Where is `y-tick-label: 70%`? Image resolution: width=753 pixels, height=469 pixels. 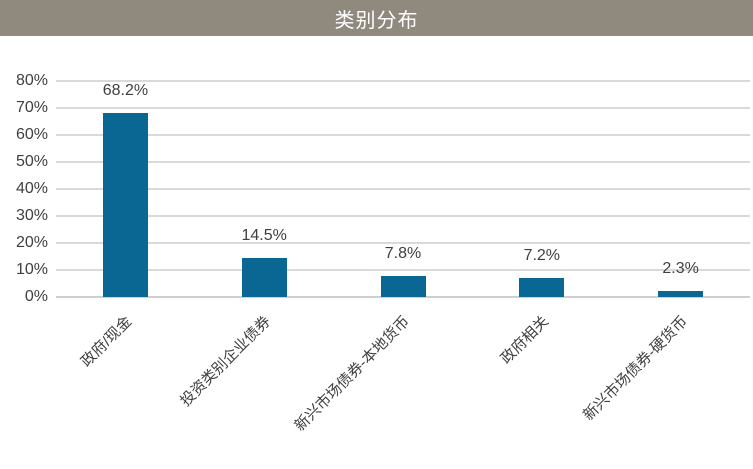 y-tick-label: 70% is located at coordinates (31, 107).